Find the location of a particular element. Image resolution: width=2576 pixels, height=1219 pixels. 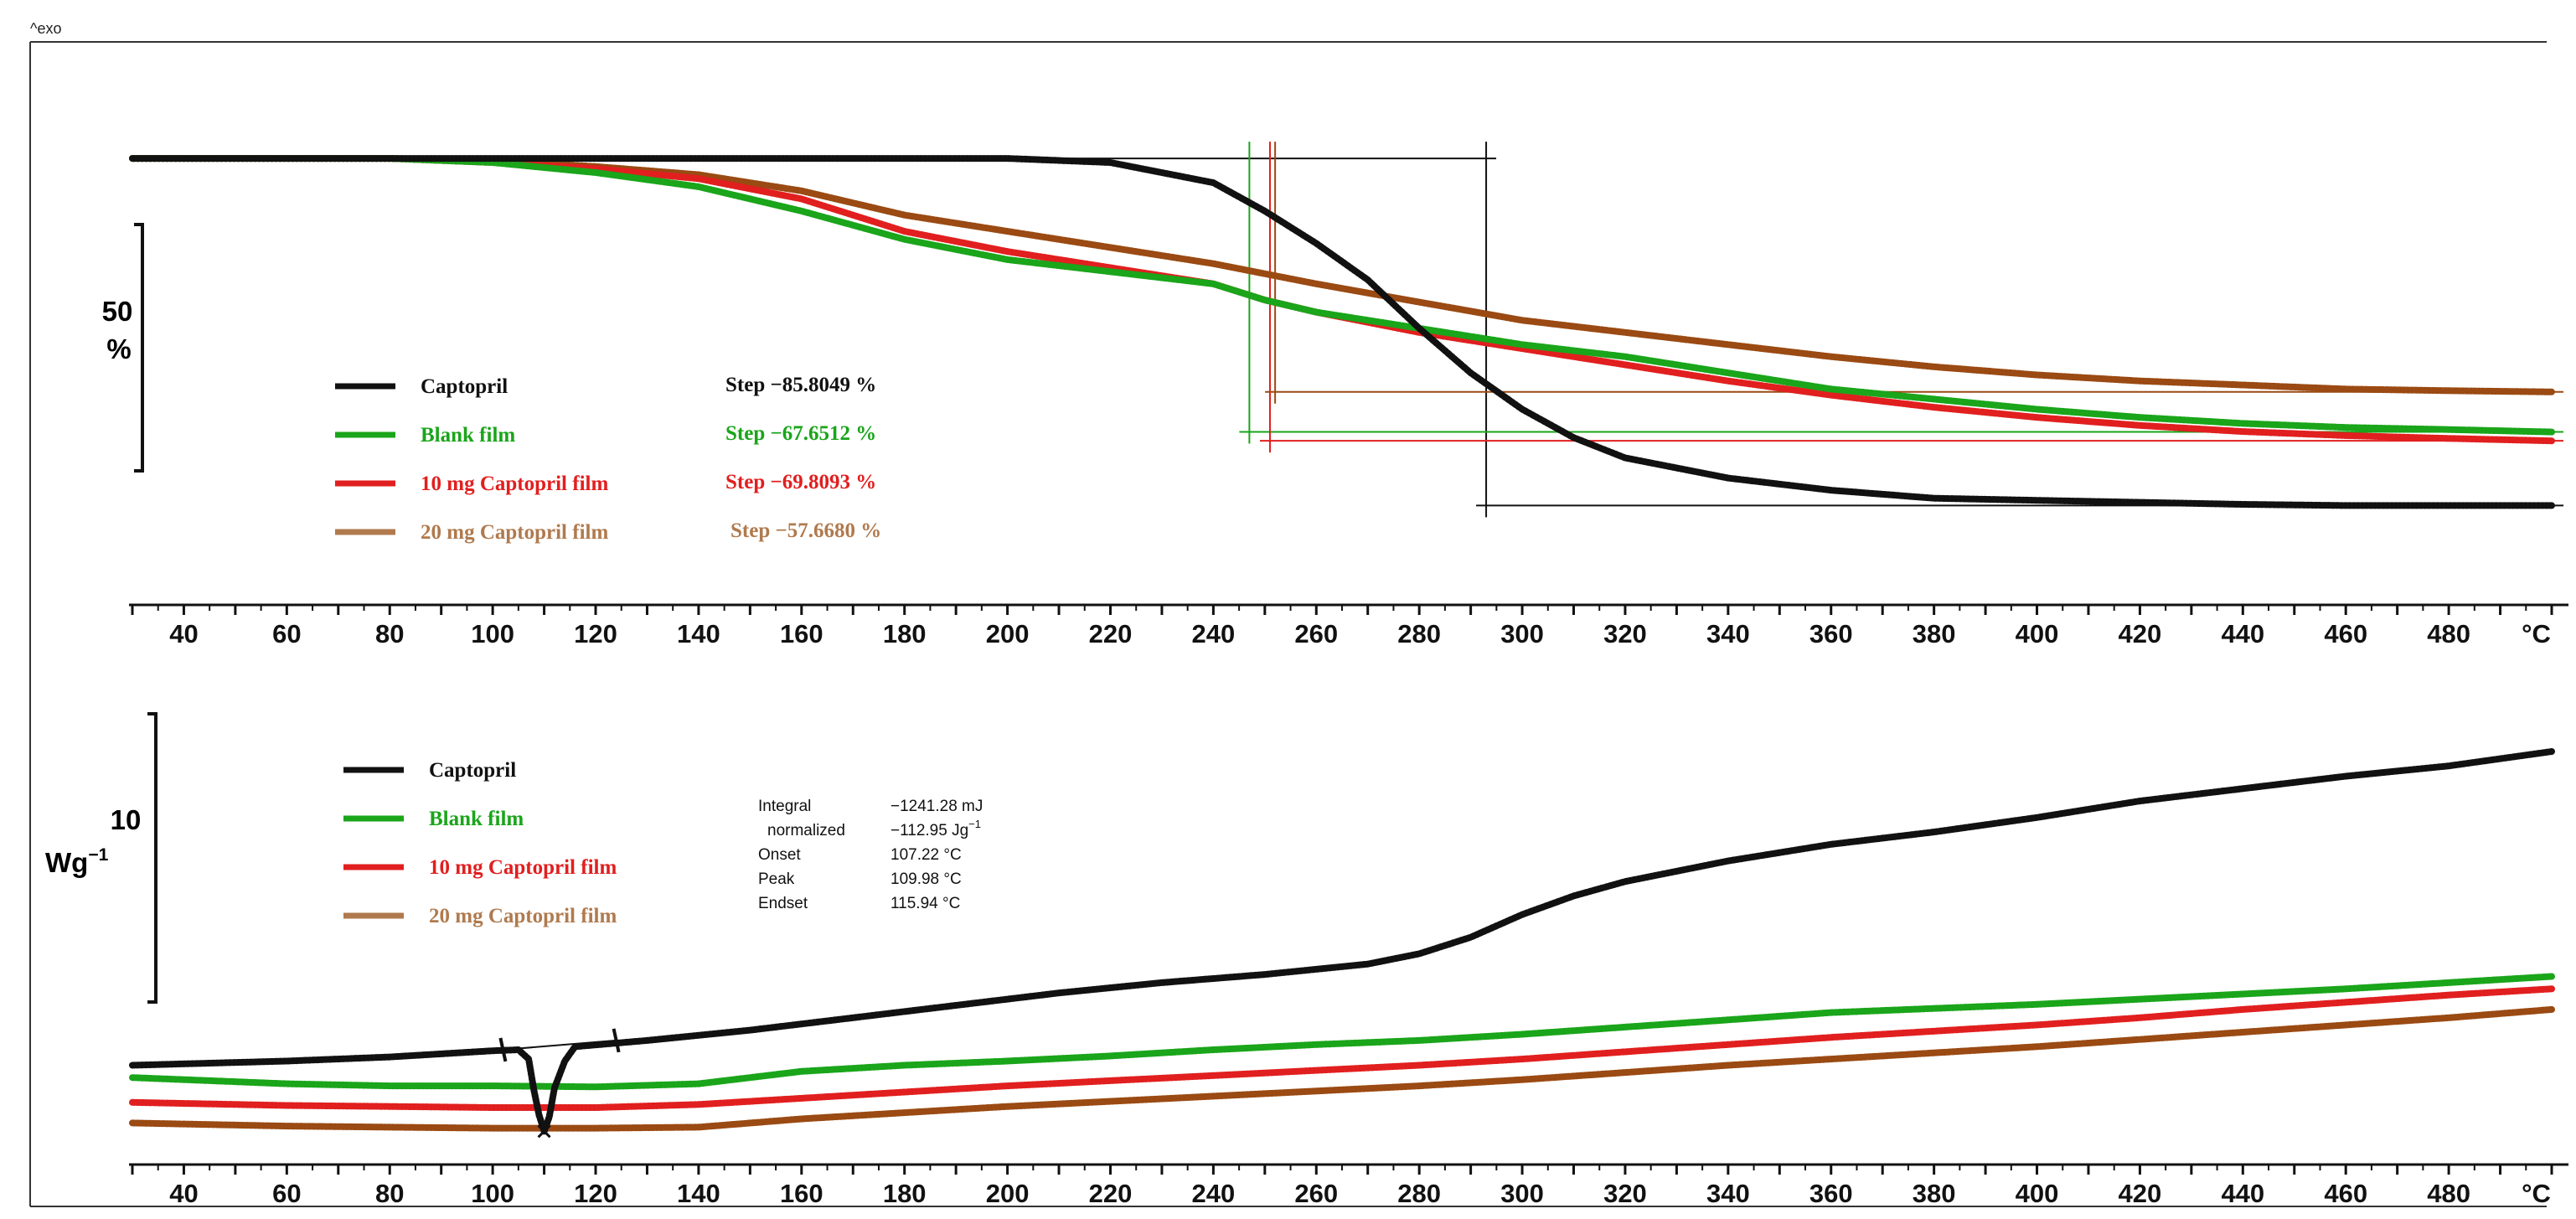

tga-tick-label: 280 is located at coordinates (1419, 633).